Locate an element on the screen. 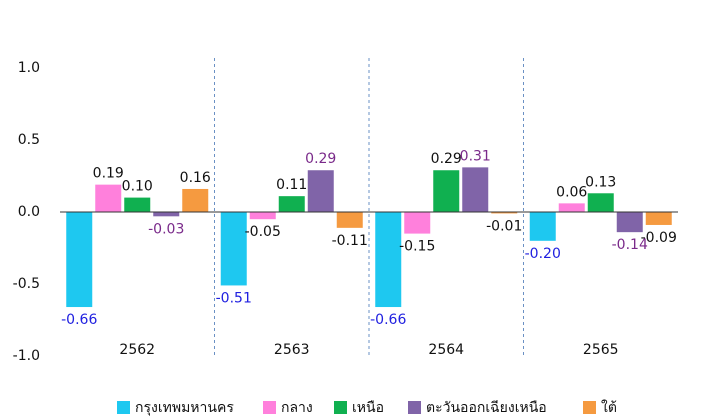 Image resolution: width=709 pixels, height=417 pixels. data-label: 0.10 is located at coordinates (137, 187).